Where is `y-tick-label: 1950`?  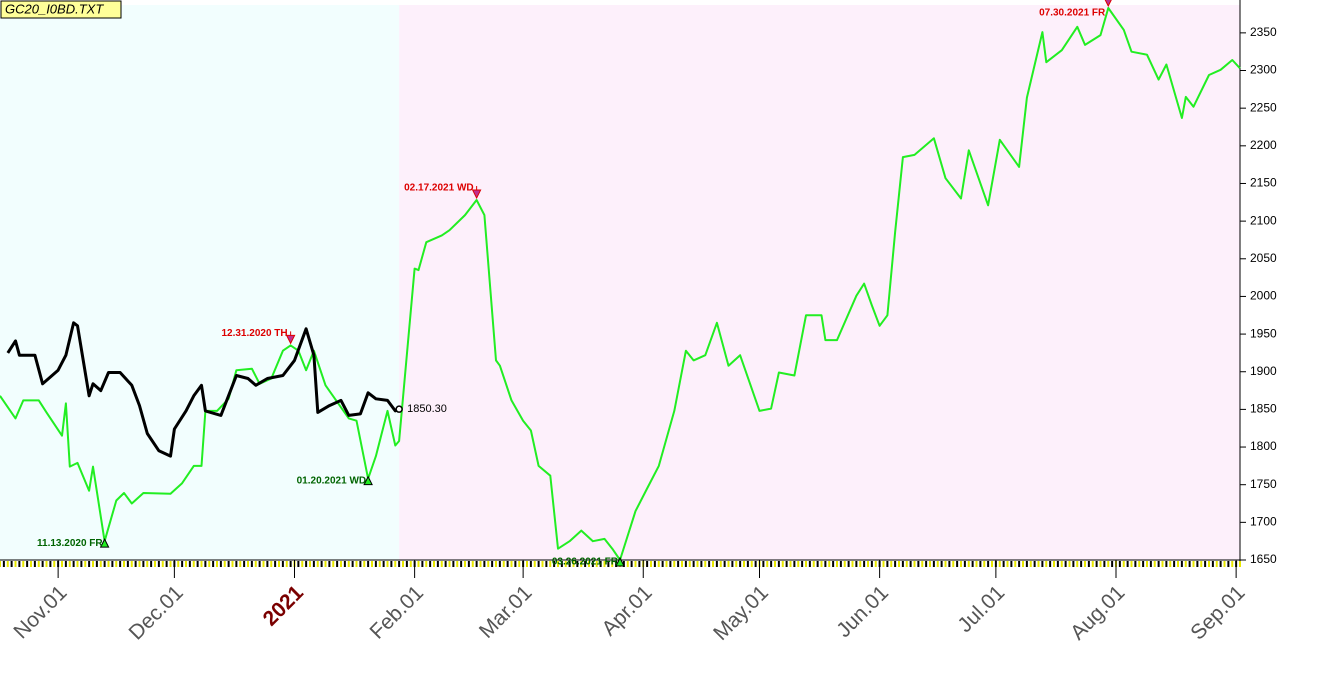 y-tick-label: 1950 is located at coordinates (1263, 333).